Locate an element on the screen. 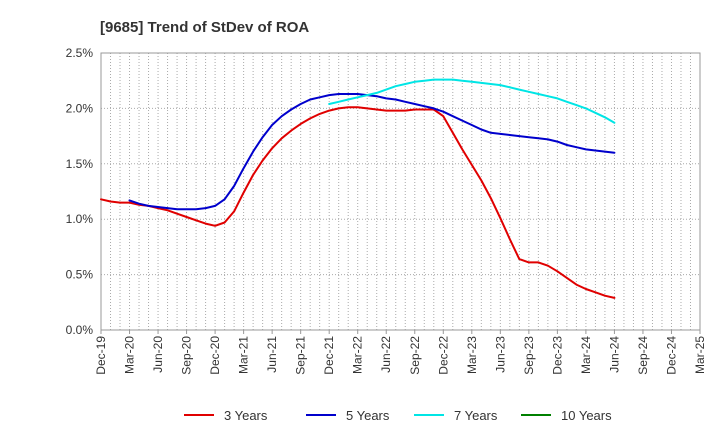 The image size is (720, 440). x-tick-label: Sep-21 is located at coordinates (301, 355).